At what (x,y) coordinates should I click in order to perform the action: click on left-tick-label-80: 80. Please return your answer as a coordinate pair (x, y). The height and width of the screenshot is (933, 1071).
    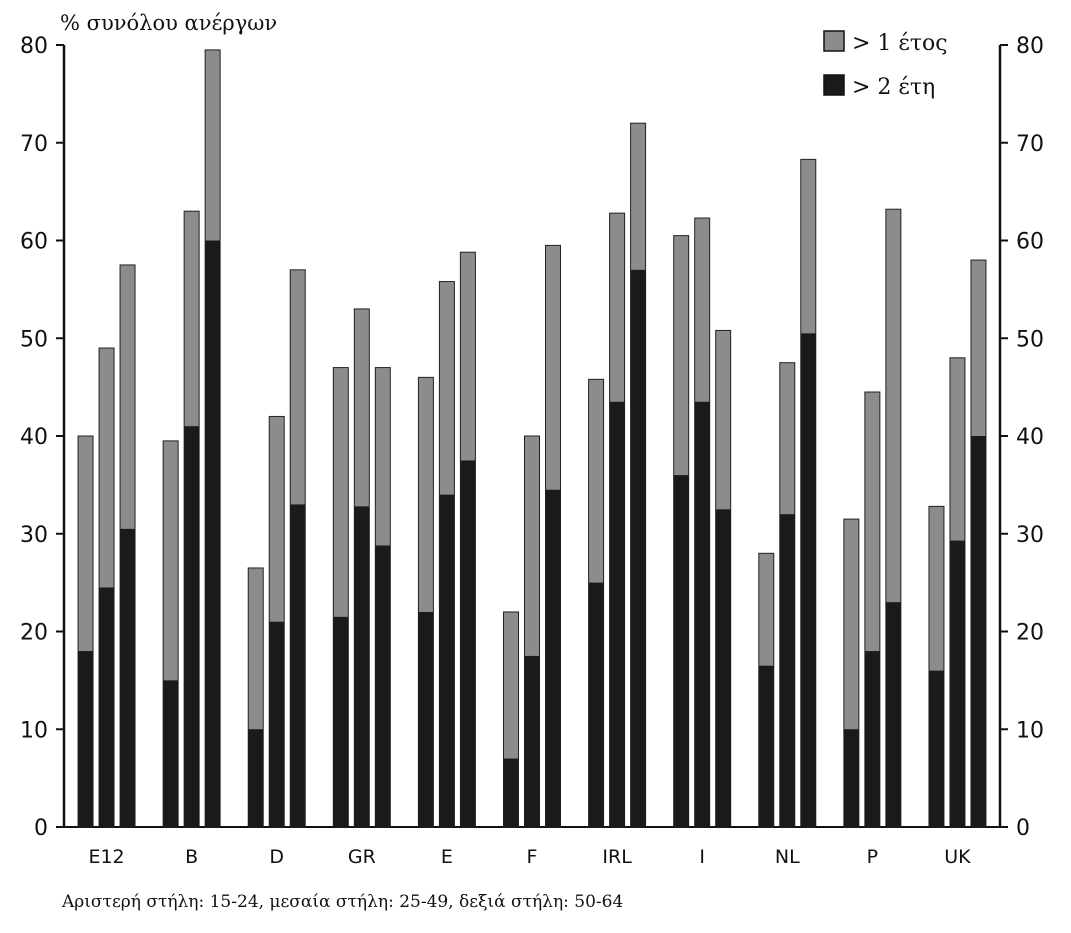
    Looking at the image, I should click on (34, 46).